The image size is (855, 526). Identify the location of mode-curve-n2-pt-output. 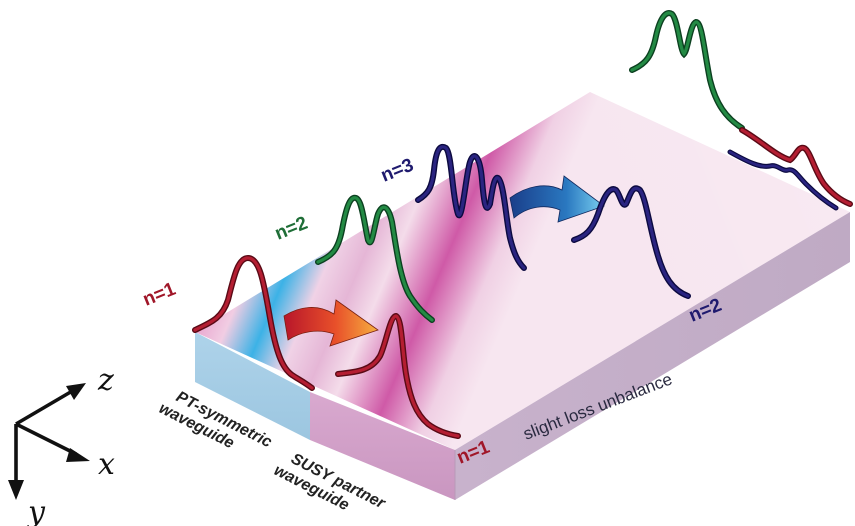
(687, 70).